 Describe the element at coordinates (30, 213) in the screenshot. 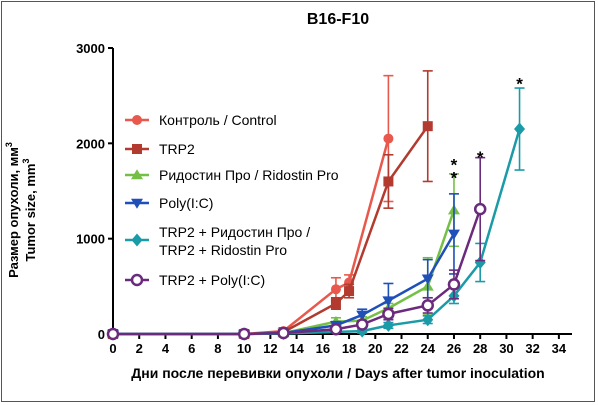

I see `y-axis-label-line2: Tumor size, mm` at that location.